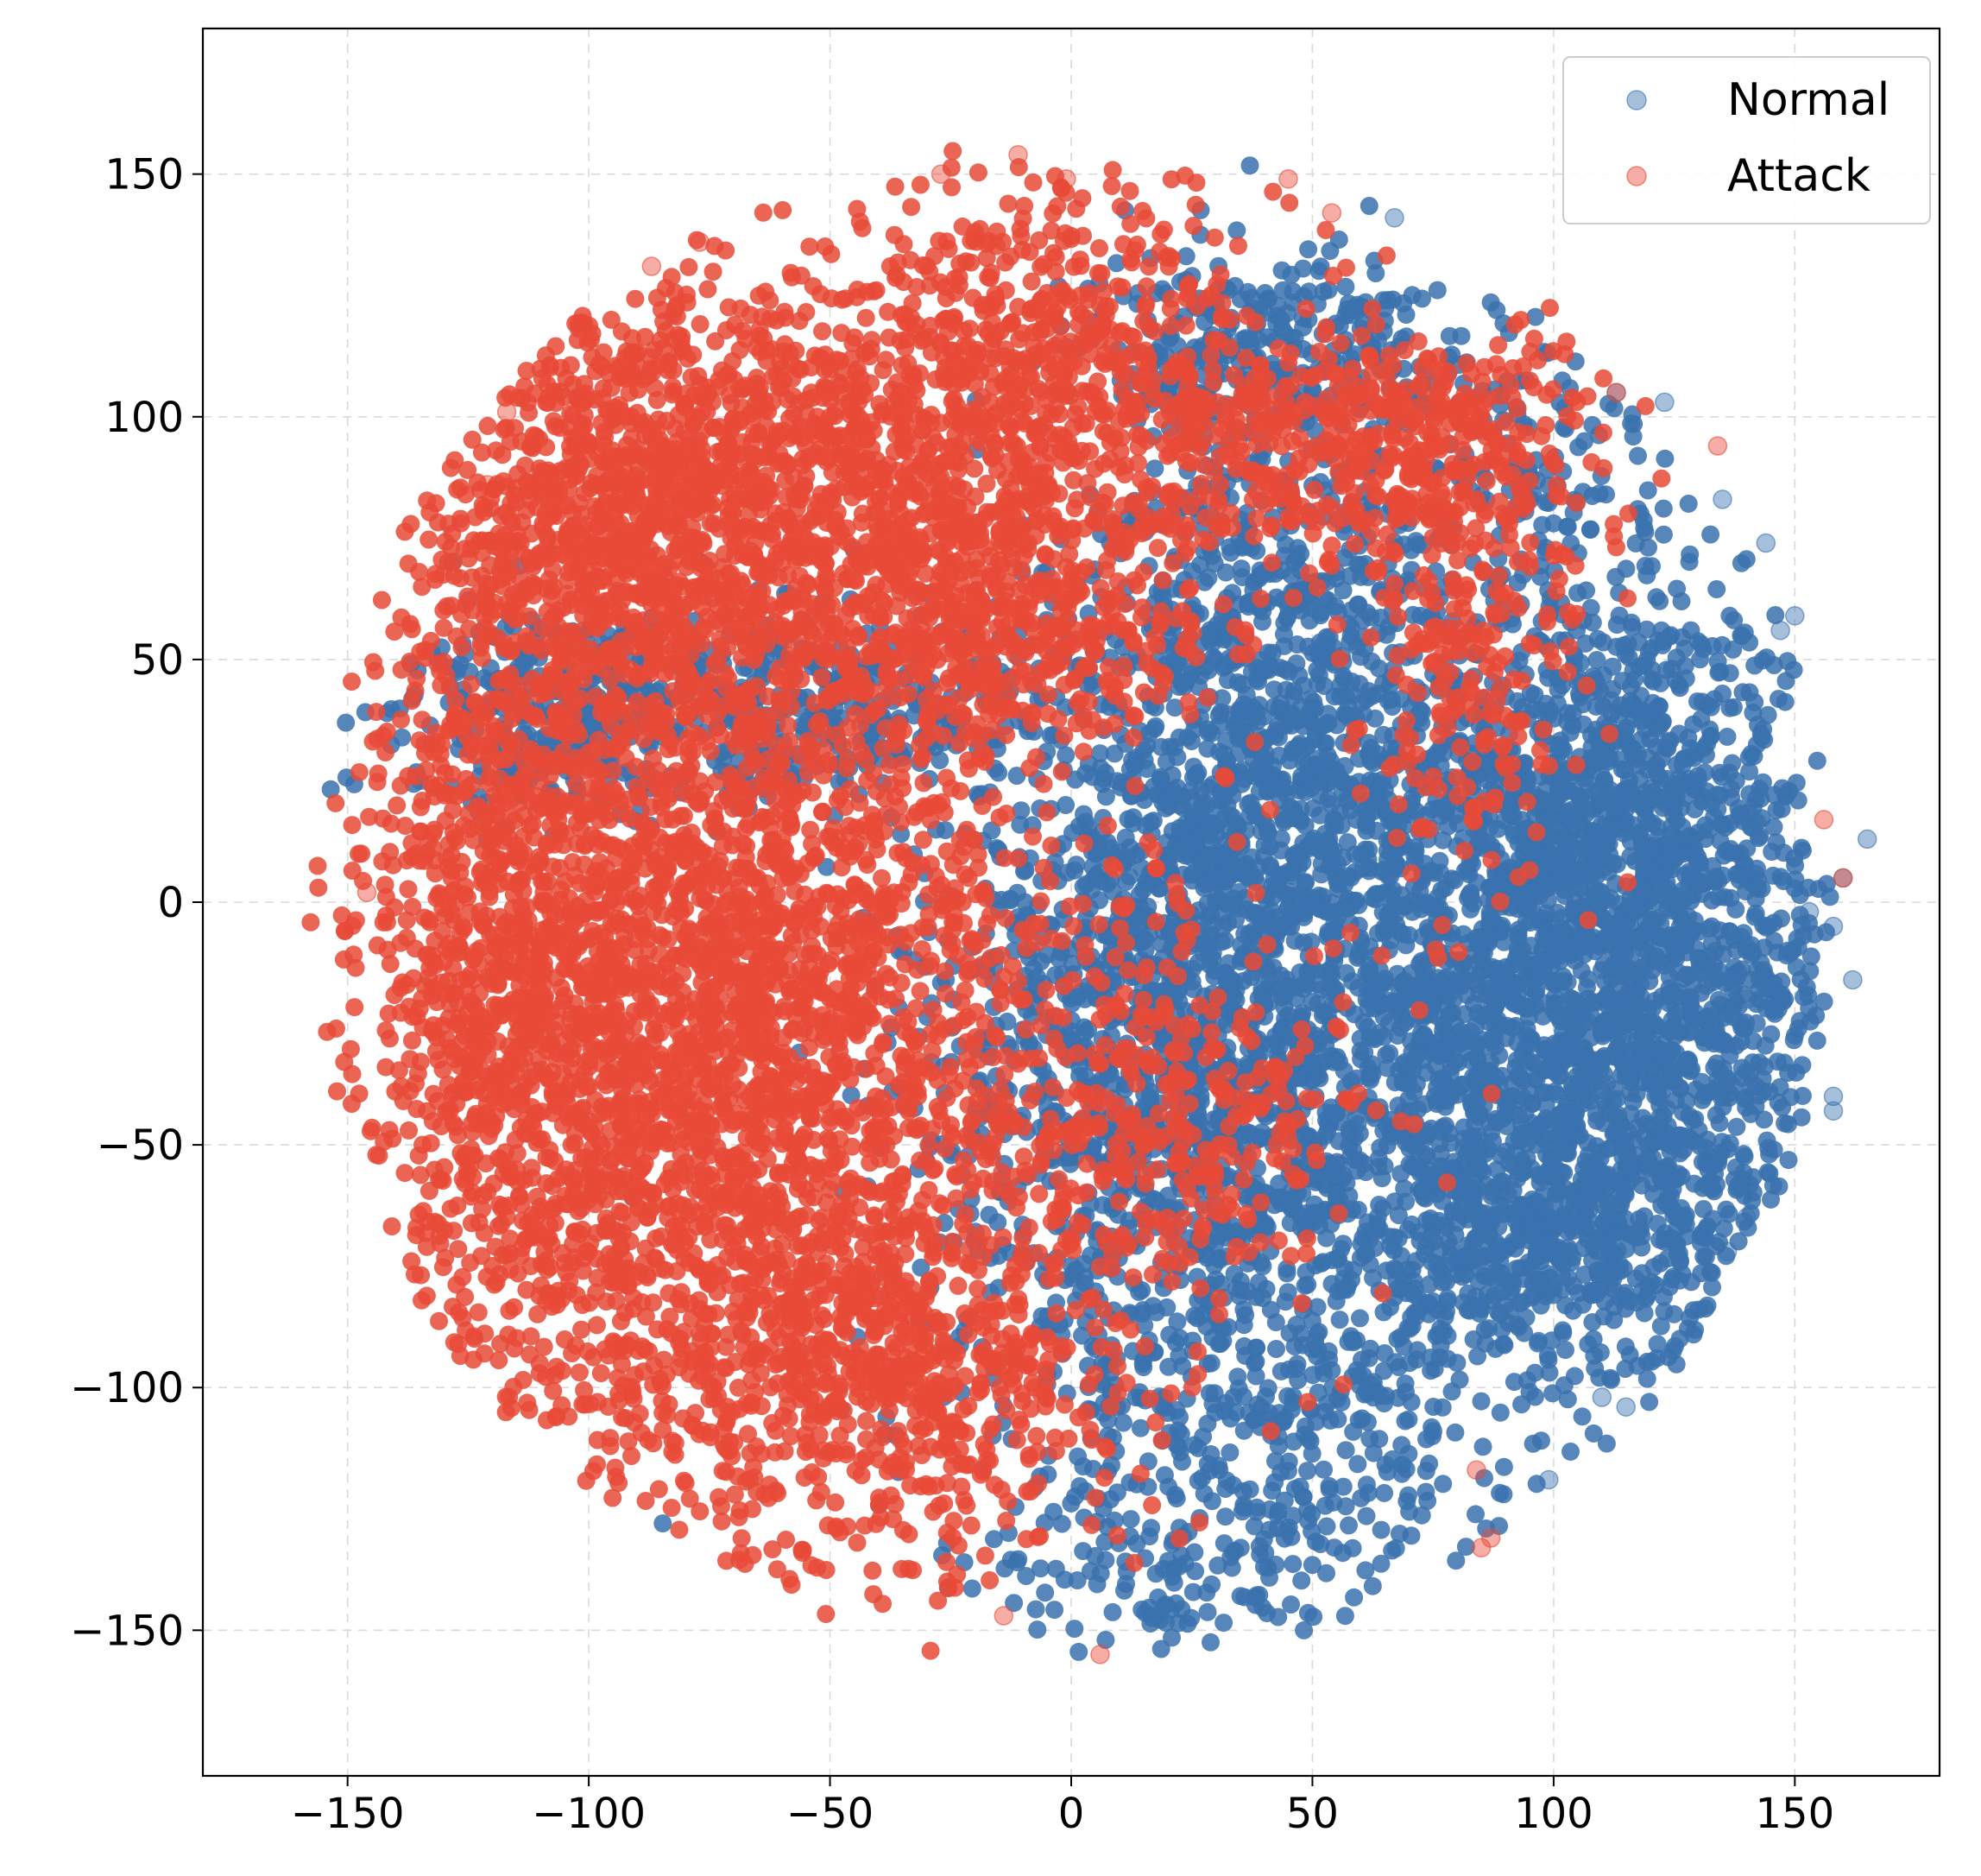 The height and width of the screenshot is (1876, 1981). What do you see at coordinates (1274, 689) in the screenshot?
I see `normal-point-2068` at bounding box center [1274, 689].